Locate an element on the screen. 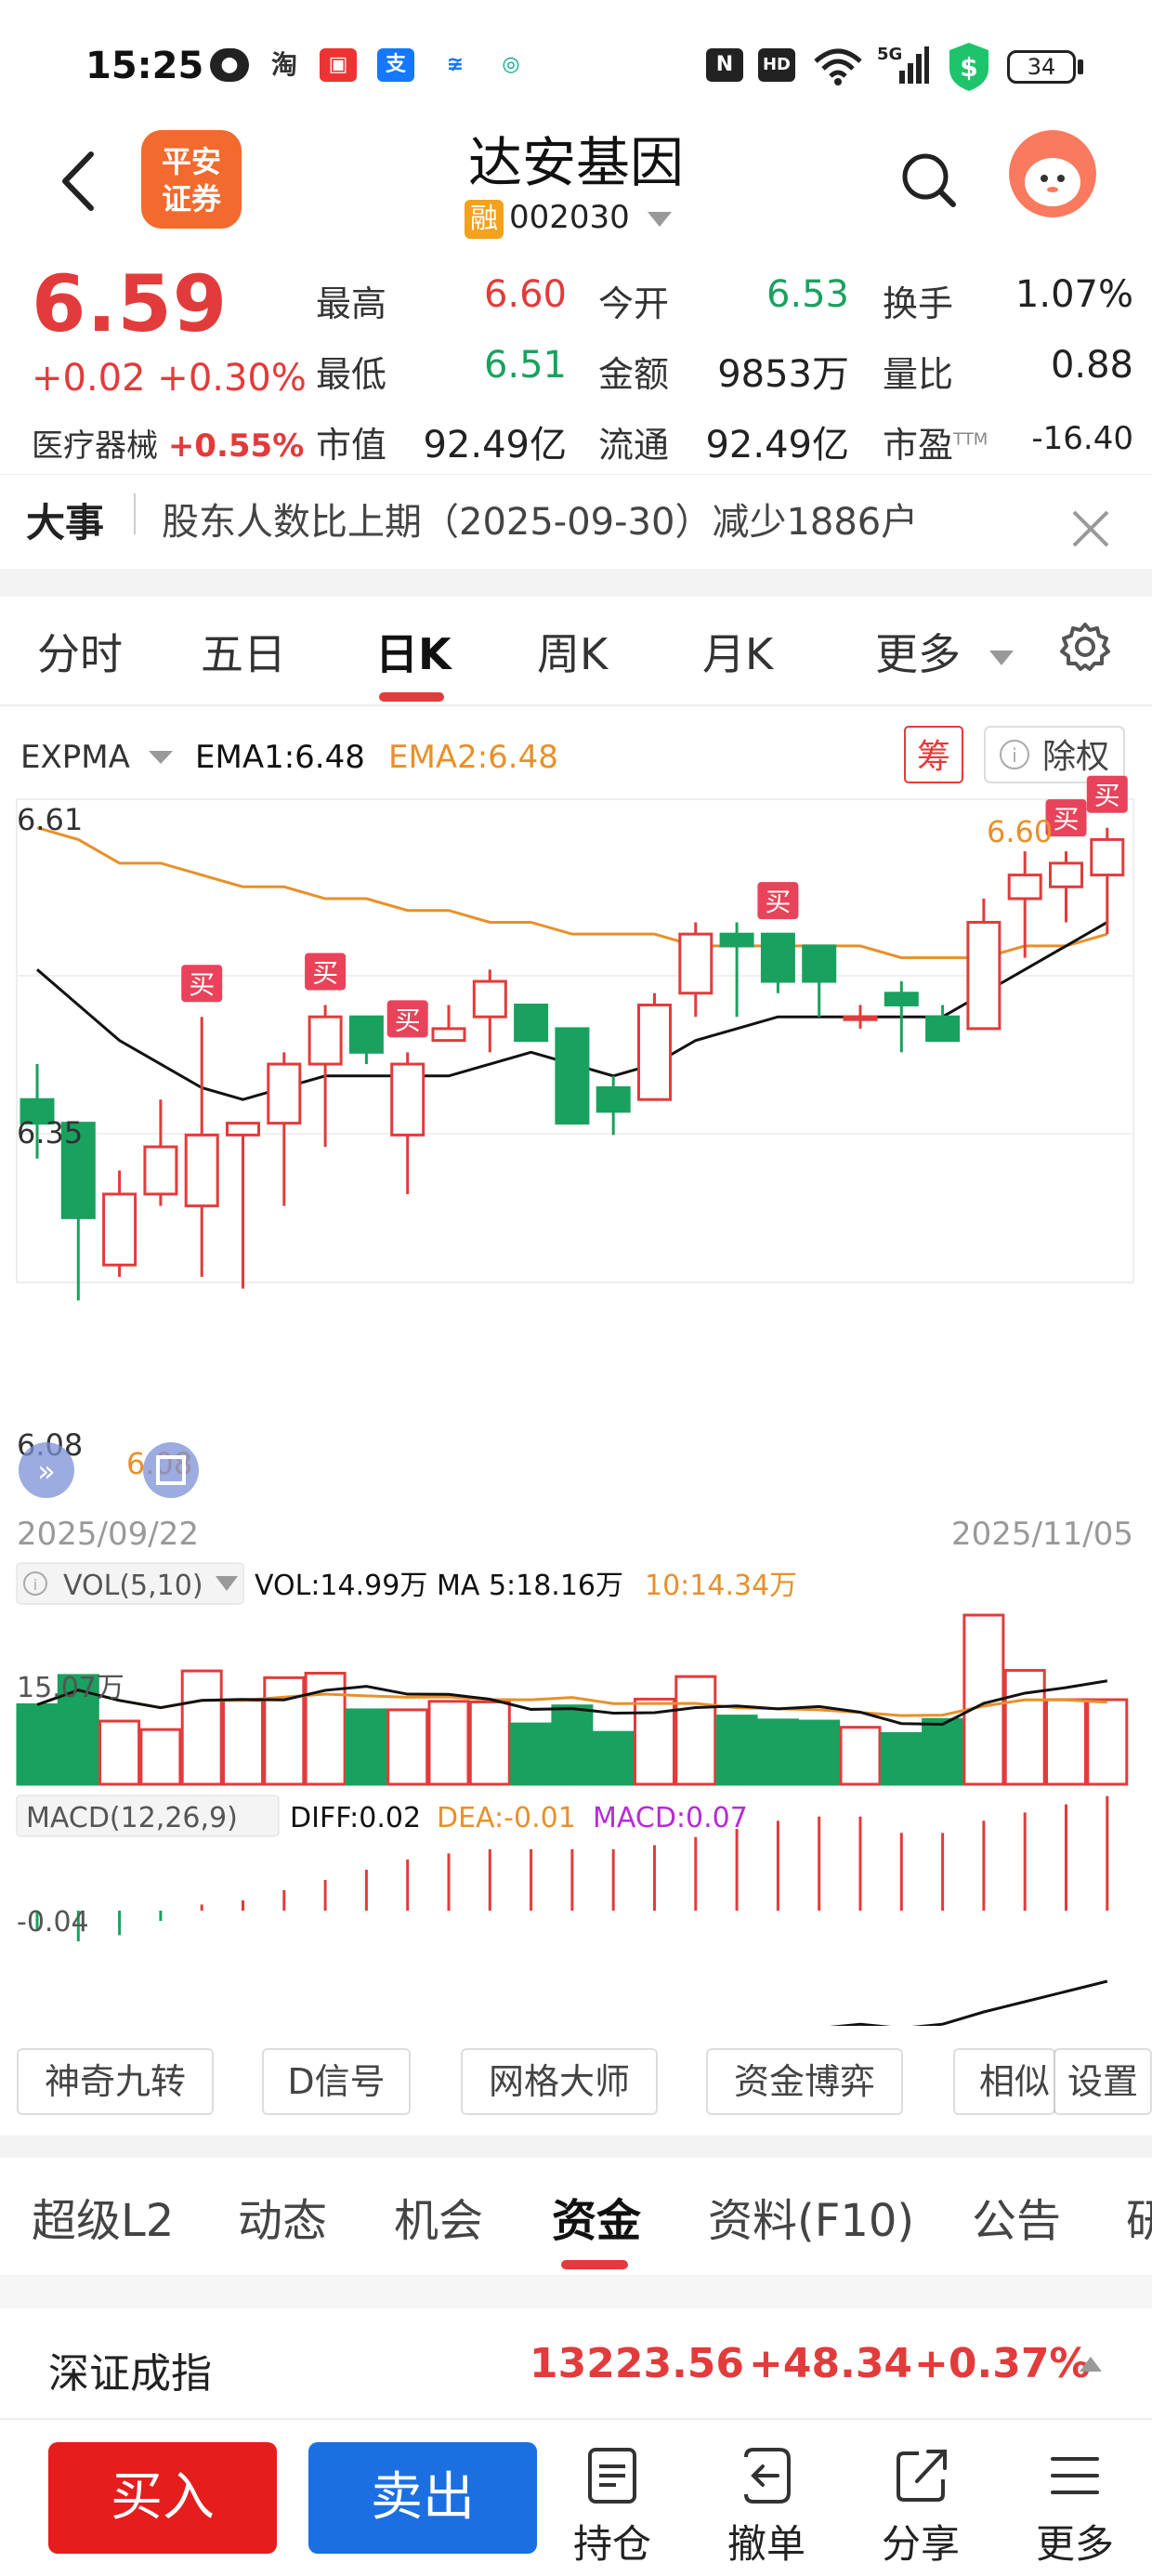 This screenshot has width=1152, height=2576. chip-button is located at coordinates (933, 754).